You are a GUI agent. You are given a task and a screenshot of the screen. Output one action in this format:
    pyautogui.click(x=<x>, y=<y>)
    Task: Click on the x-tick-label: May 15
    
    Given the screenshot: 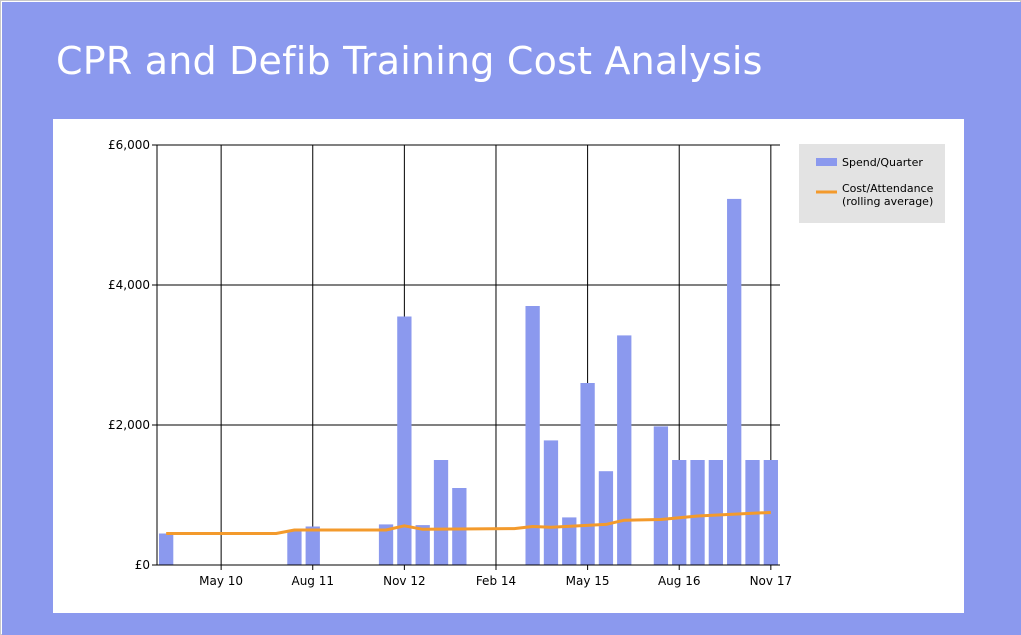 What is the action you would take?
    pyautogui.click(x=588, y=581)
    